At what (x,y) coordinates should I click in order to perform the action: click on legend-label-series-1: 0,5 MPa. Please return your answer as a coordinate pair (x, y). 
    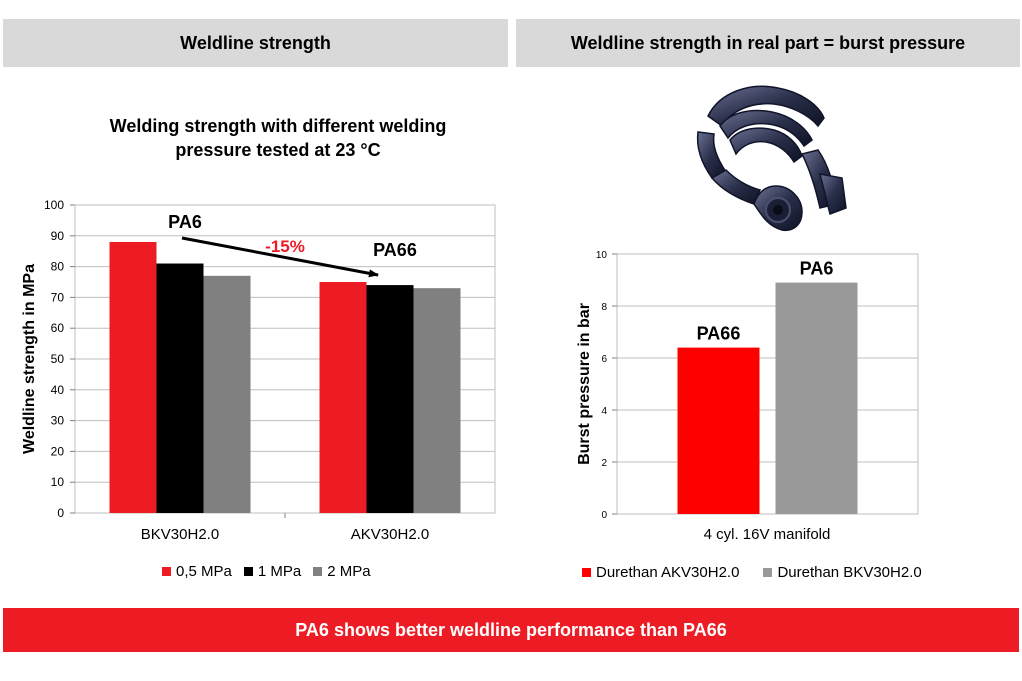
    Looking at the image, I should click on (204, 571).